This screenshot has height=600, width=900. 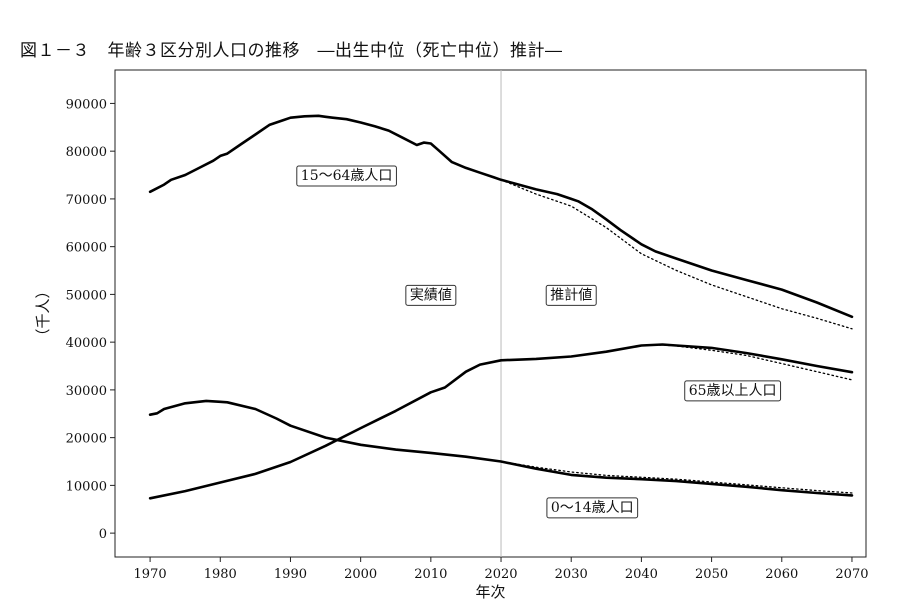 I want to click on region-label: 実績値, so click(x=431, y=295).